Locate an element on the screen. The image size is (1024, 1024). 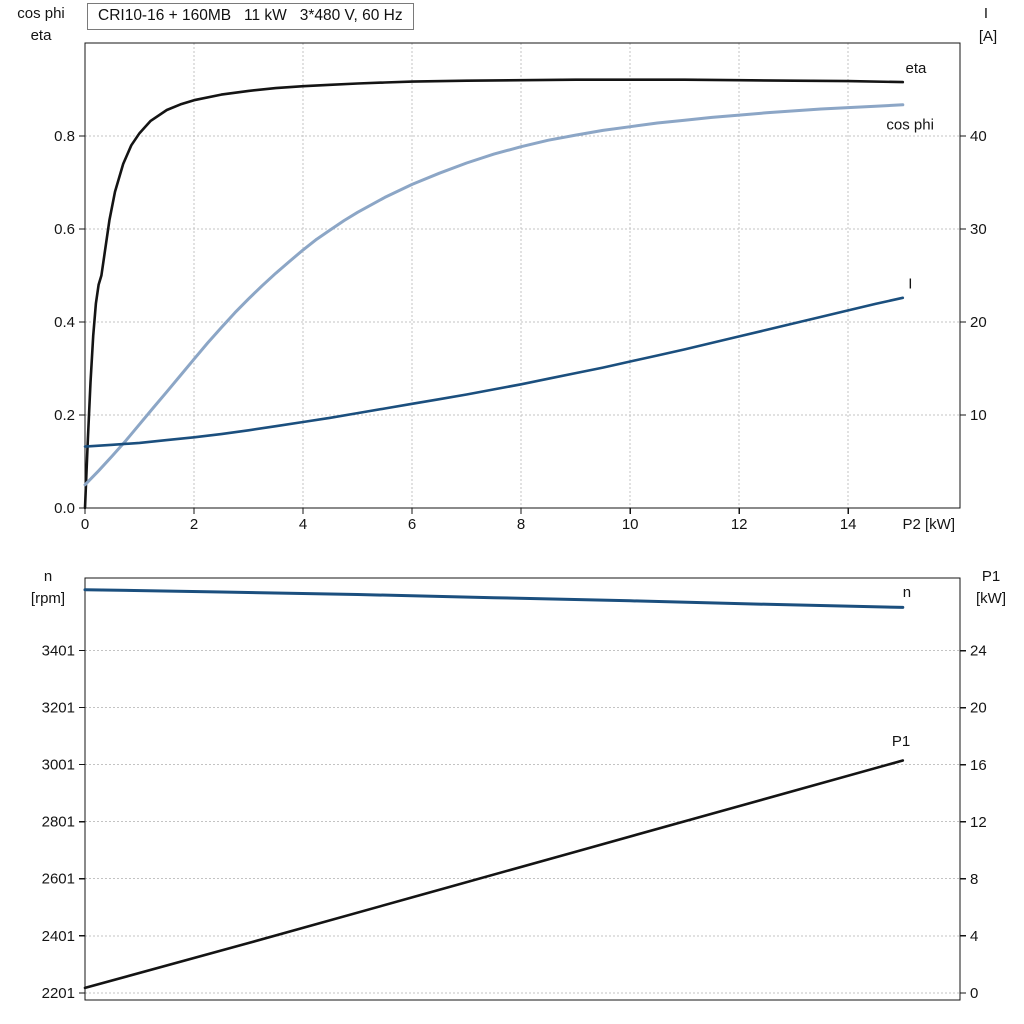
series-label-P1: P1 is located at coordinates (901, 741).